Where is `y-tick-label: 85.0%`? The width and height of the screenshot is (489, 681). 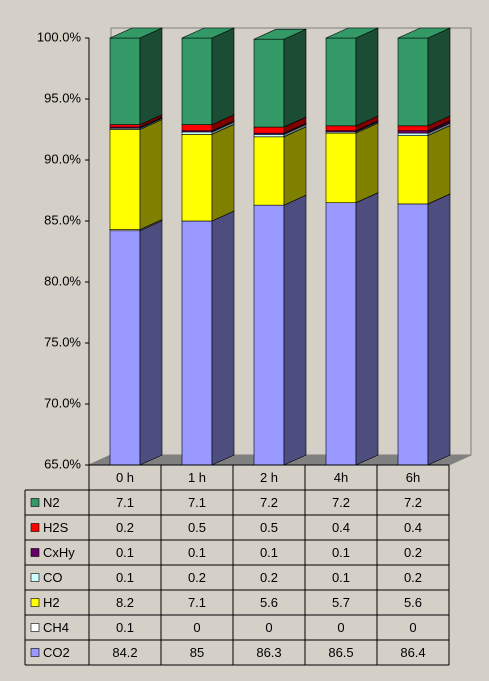 y-tick-label: 85.0% is located at coordinates (62, 219).